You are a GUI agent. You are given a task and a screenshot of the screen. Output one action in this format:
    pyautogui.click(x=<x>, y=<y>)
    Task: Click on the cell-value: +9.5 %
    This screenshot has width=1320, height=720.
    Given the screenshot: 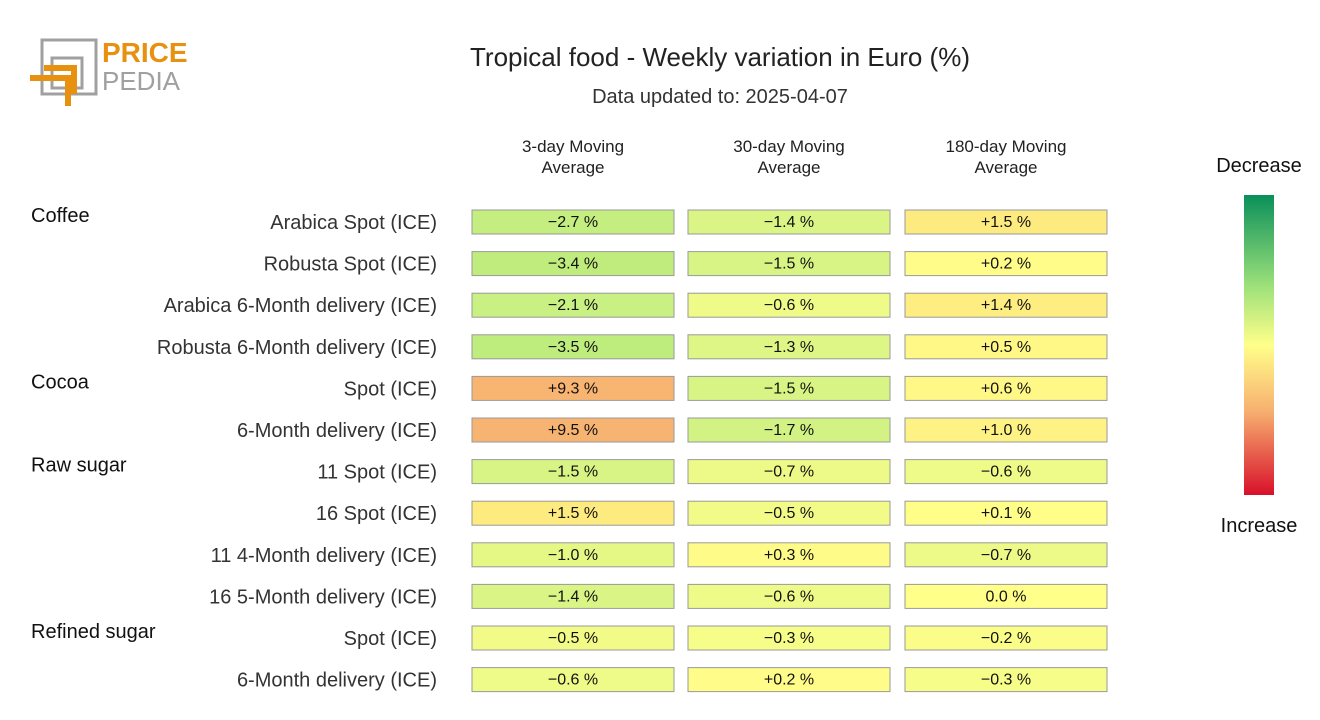 What is the action you would take?
    pyautogui.click(x=573, y=430)
    